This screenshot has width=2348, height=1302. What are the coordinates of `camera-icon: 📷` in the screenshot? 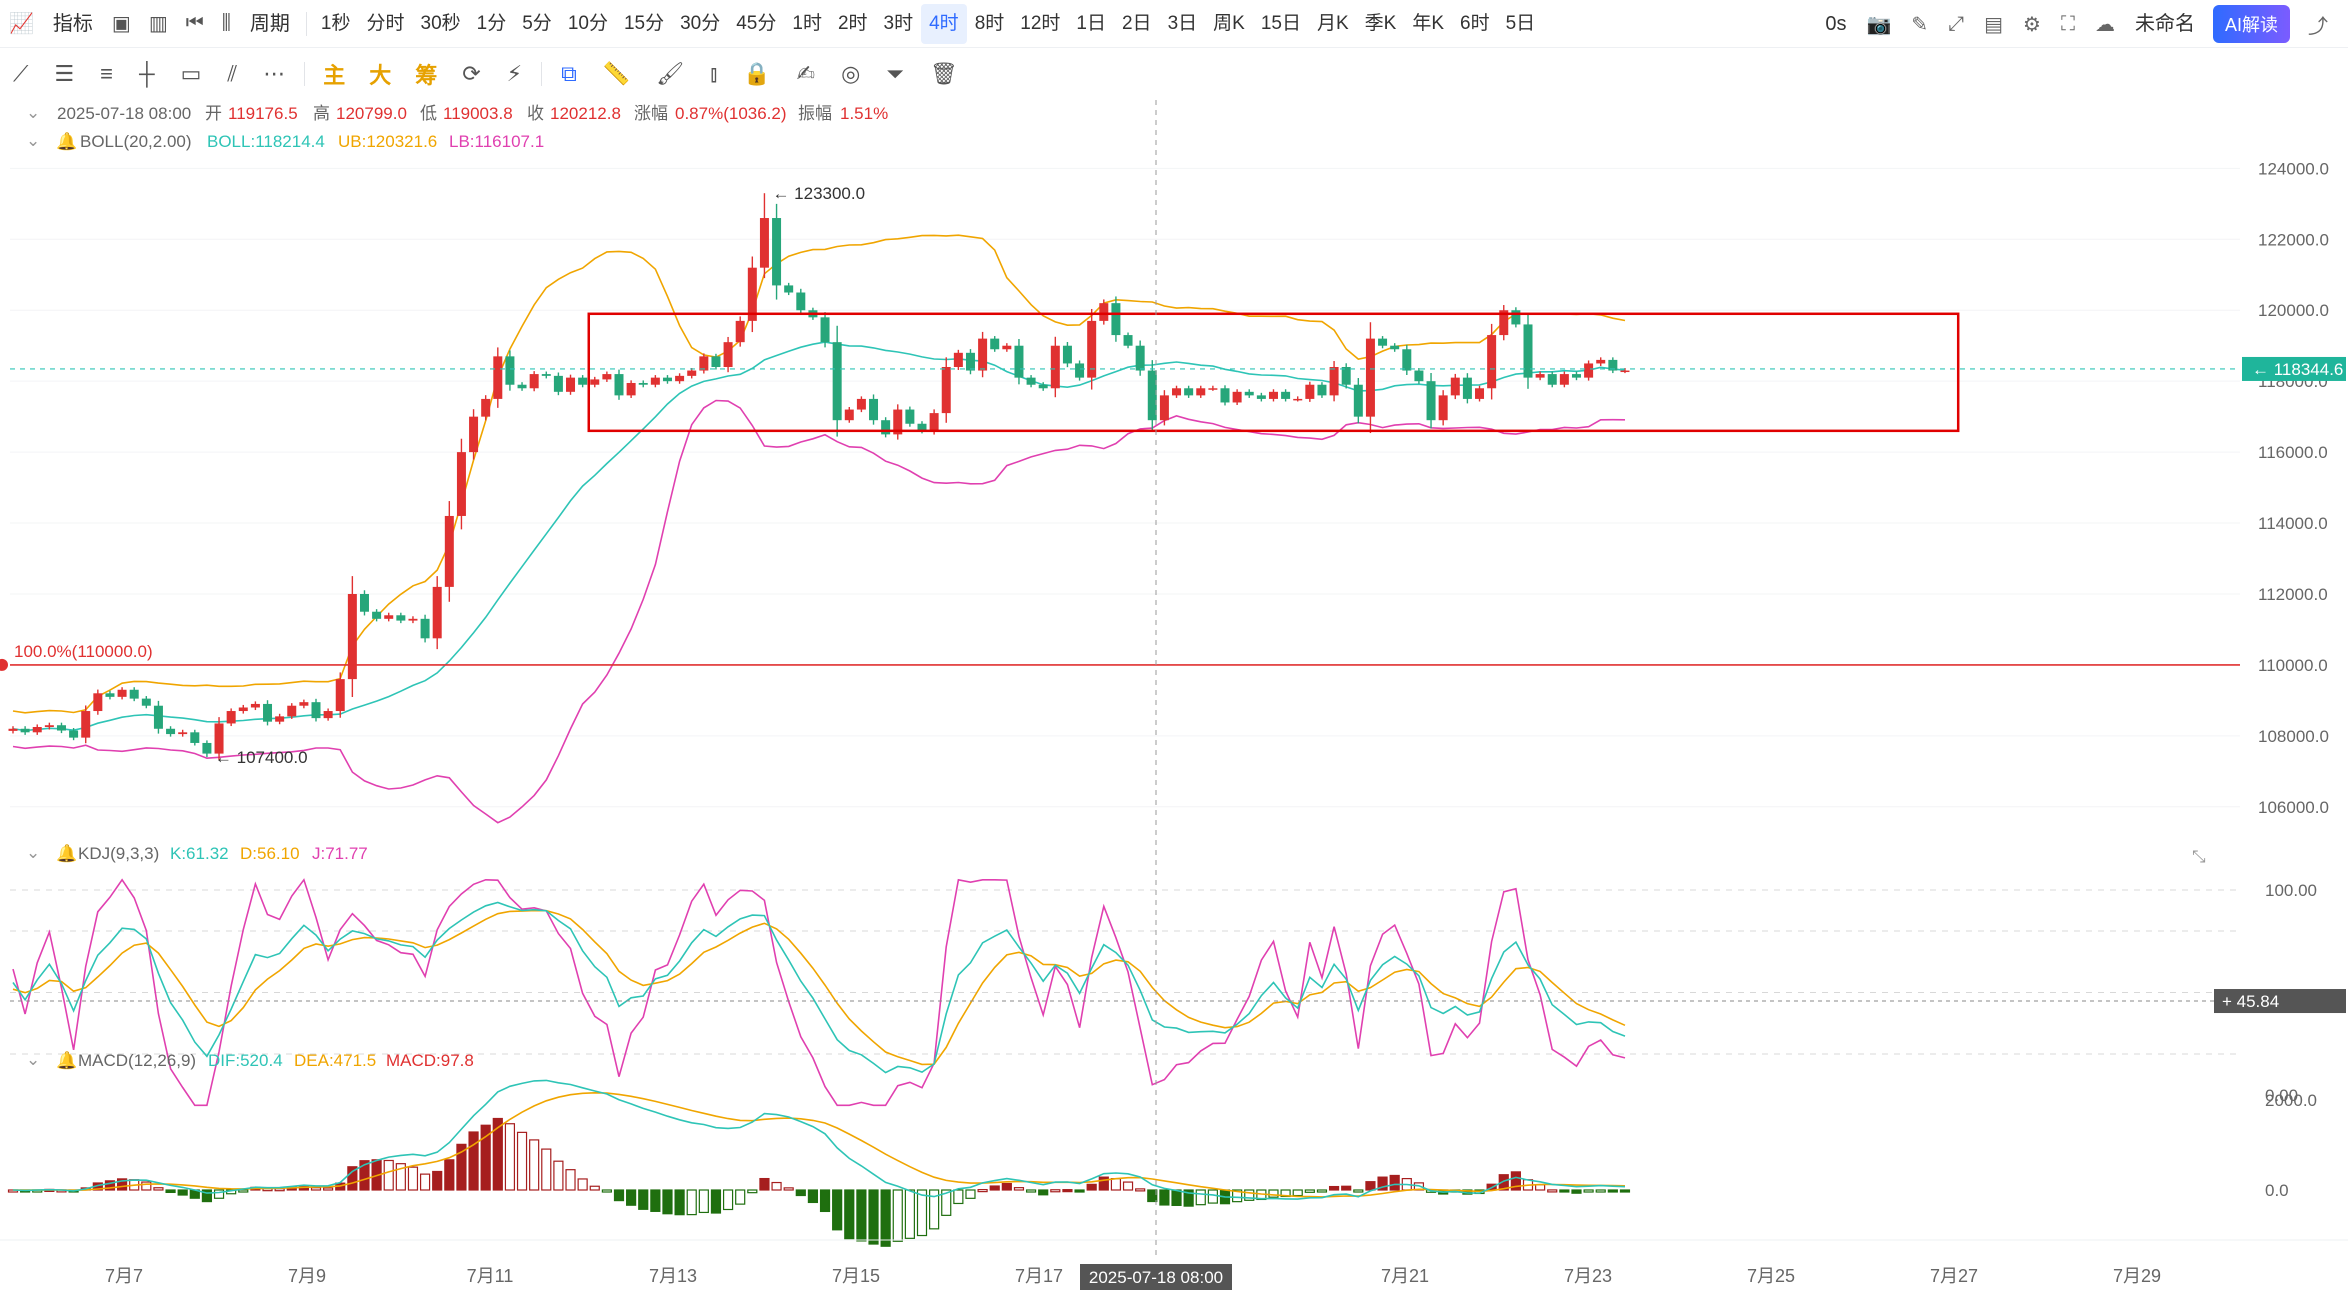 It's located at (1879, 24).